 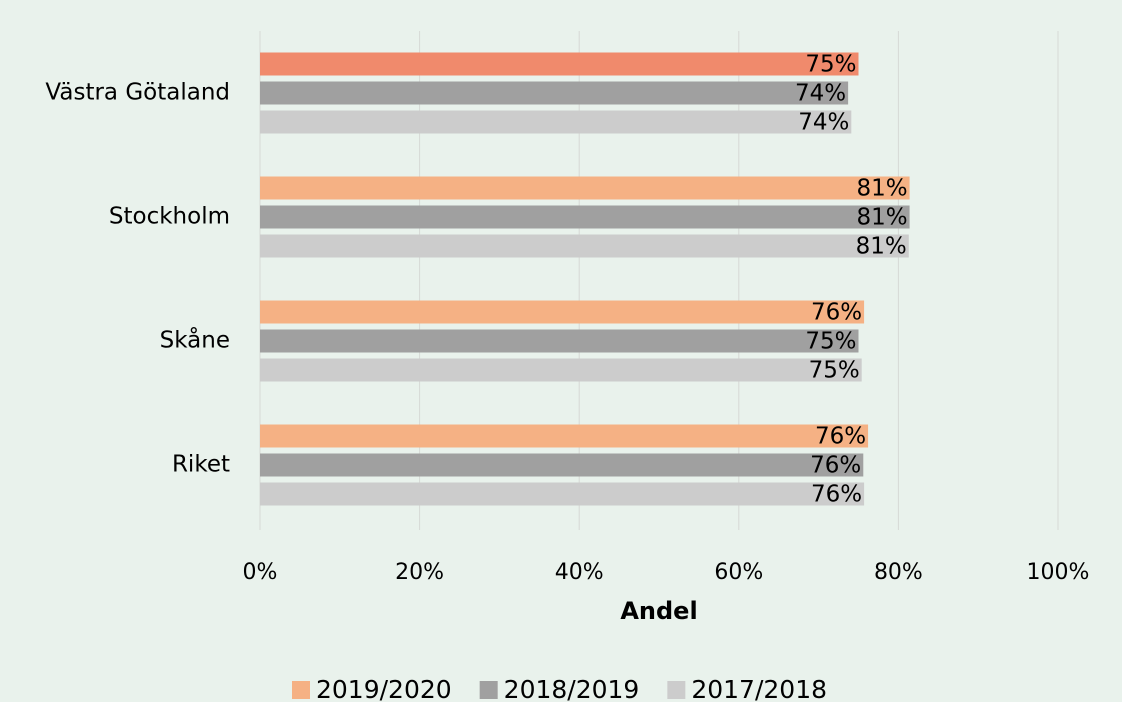 I want to click on x-tick-label: 20%, so click(x=419, y=572).